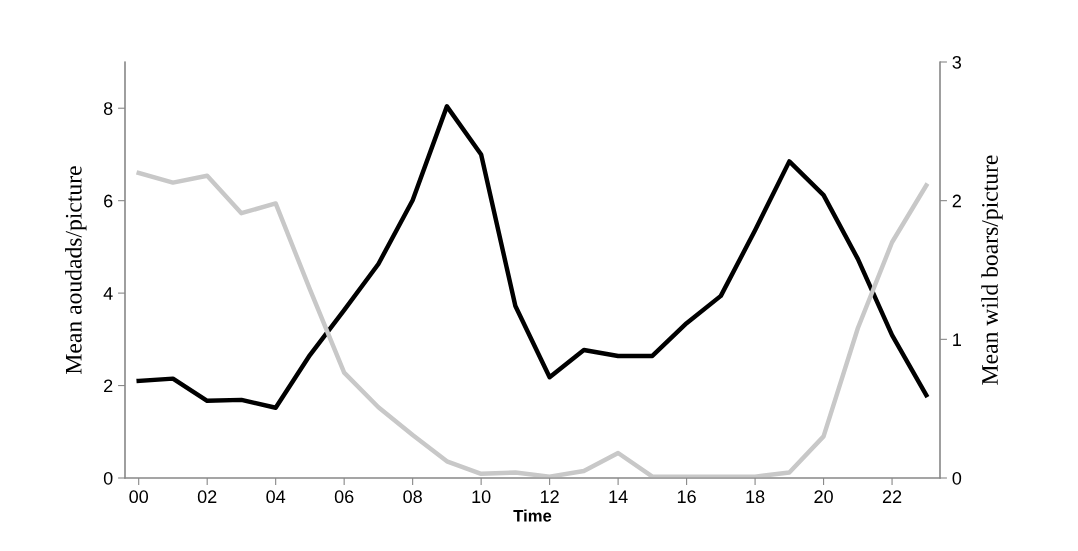 This screenshot has height=551, width=1078. Describe the element at coordinates (108, 293) in the screenshot. I see `y-tick-label: 4` at that location.